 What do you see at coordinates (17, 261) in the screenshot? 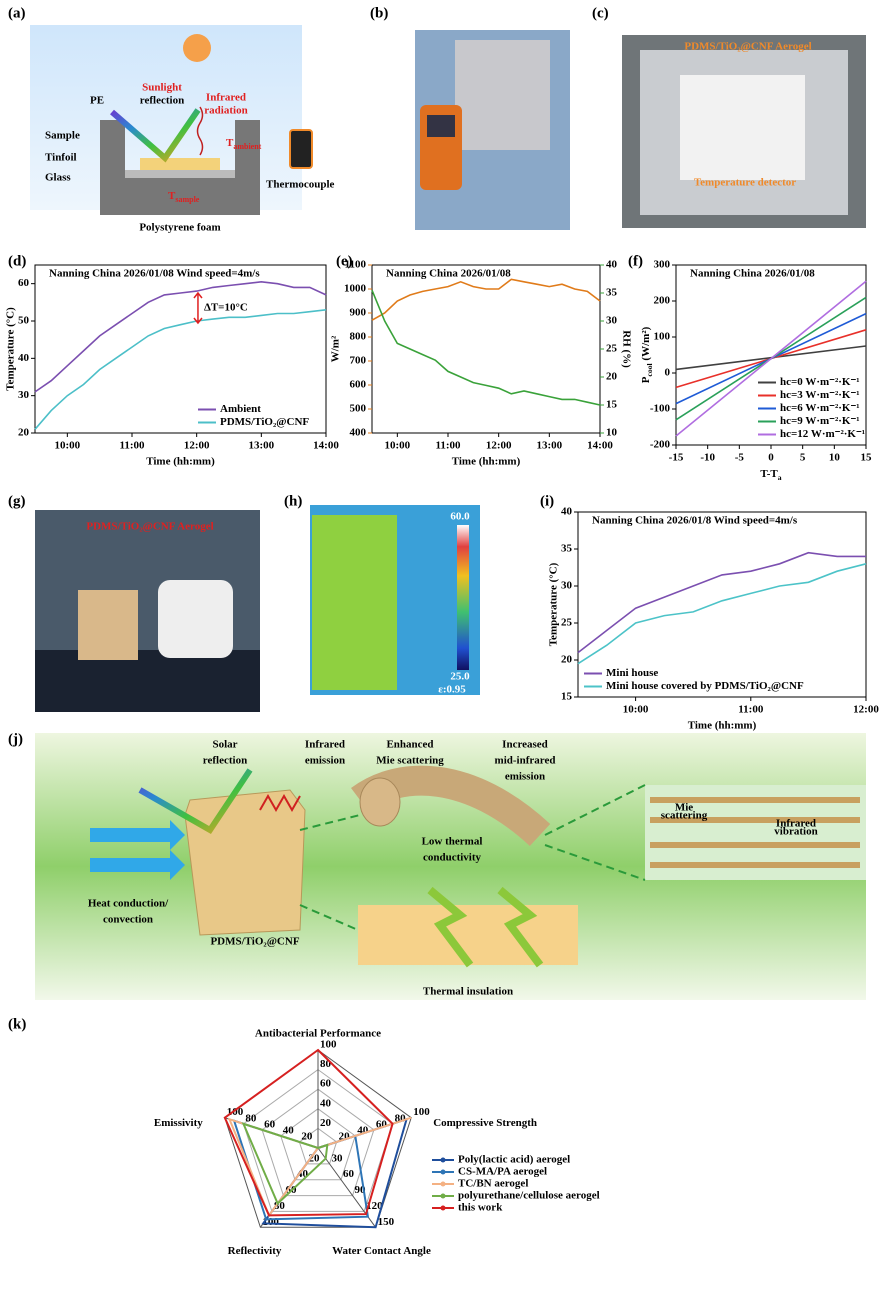
I see `panel-label: (d)` at bounding box center [17, 261].